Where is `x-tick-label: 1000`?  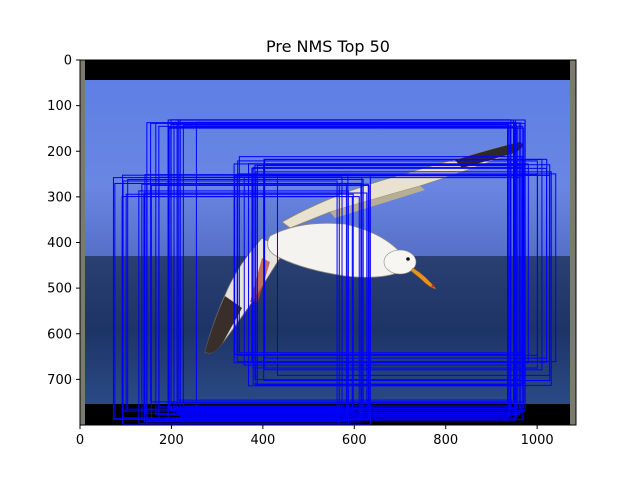
x-tick-label: 1000 is located at coordinates (537, 440).